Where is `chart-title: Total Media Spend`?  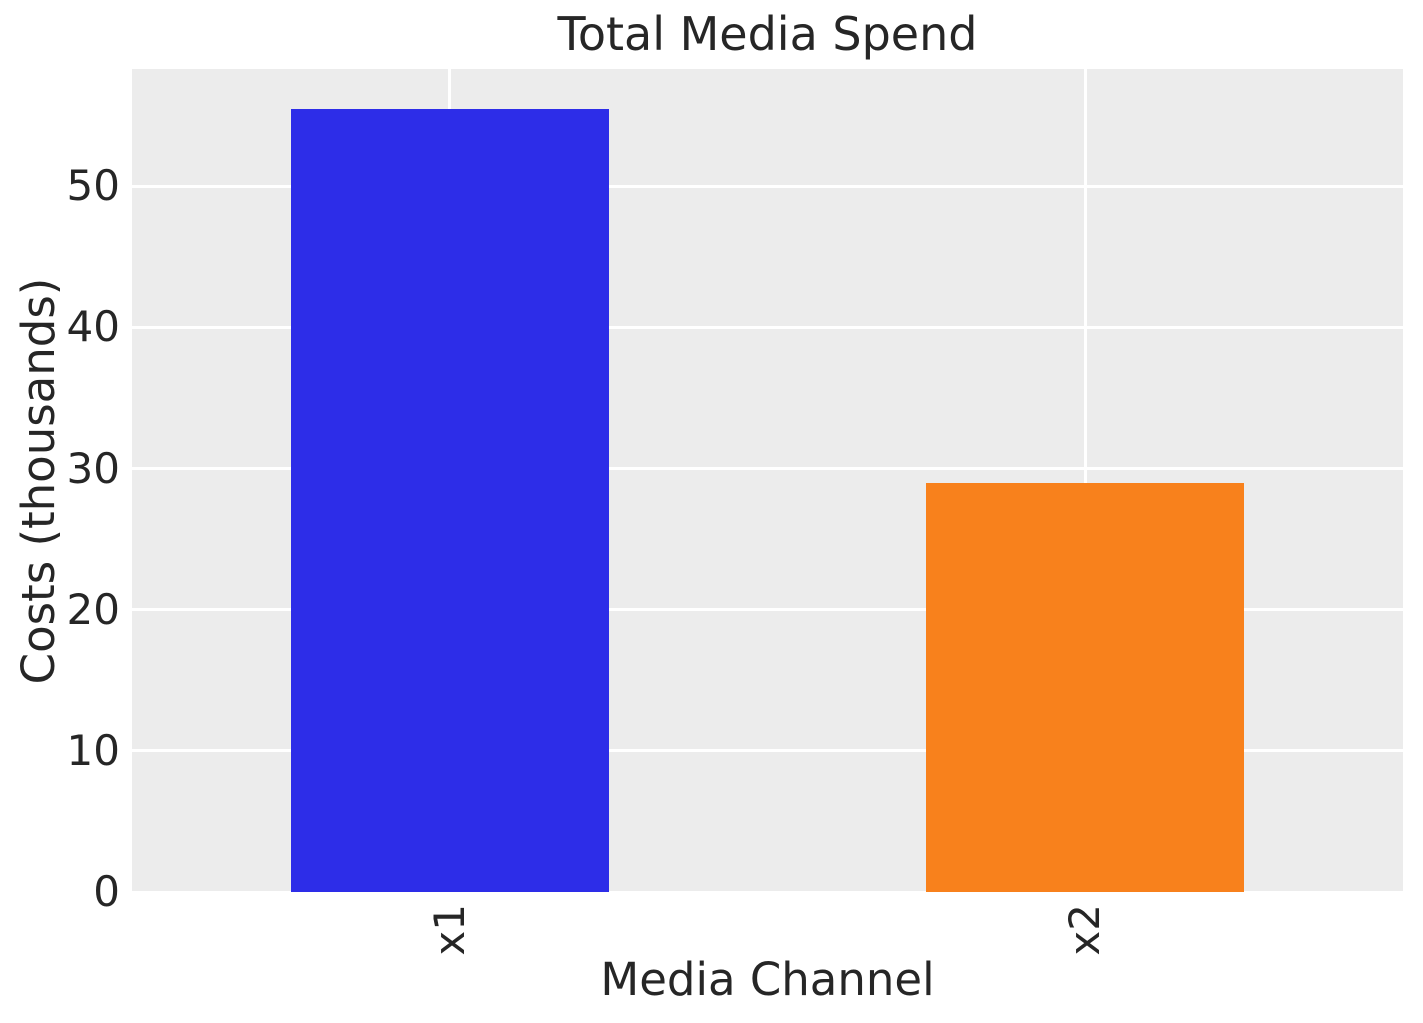
chart-title: Total Media Spend is located at coordinates (767, 34).